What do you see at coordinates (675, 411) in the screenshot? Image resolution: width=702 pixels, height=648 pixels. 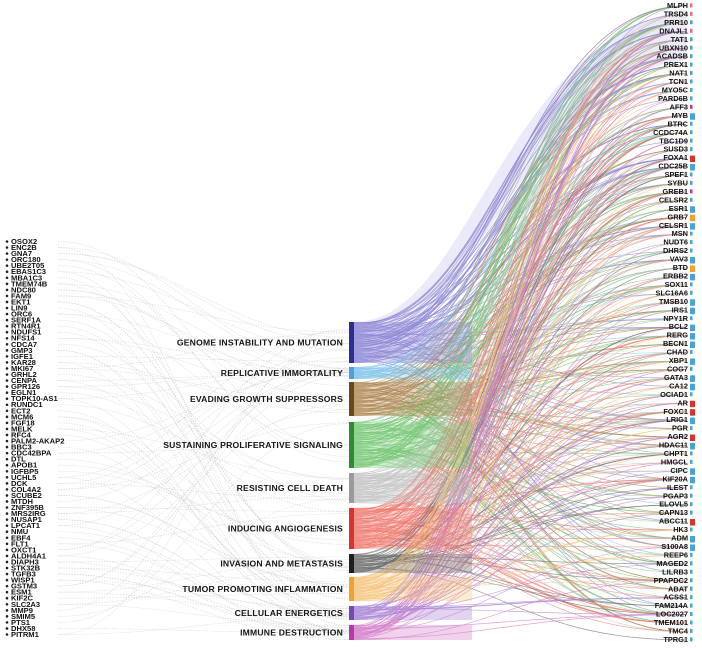 I see `right-gene-label: FOXC1` at bounding box center [675, 411].